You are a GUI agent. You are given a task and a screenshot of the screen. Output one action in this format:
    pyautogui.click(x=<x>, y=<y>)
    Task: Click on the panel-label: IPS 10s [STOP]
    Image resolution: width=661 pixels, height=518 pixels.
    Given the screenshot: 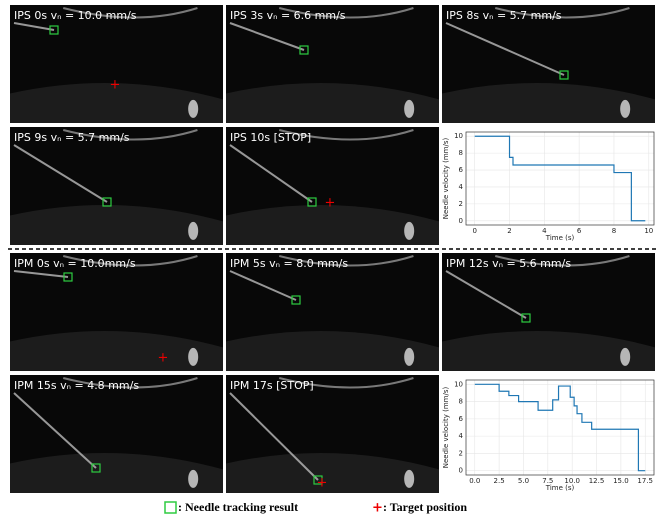 What is the action you would take?
    pyautogui.click(x=270, y=137)
    